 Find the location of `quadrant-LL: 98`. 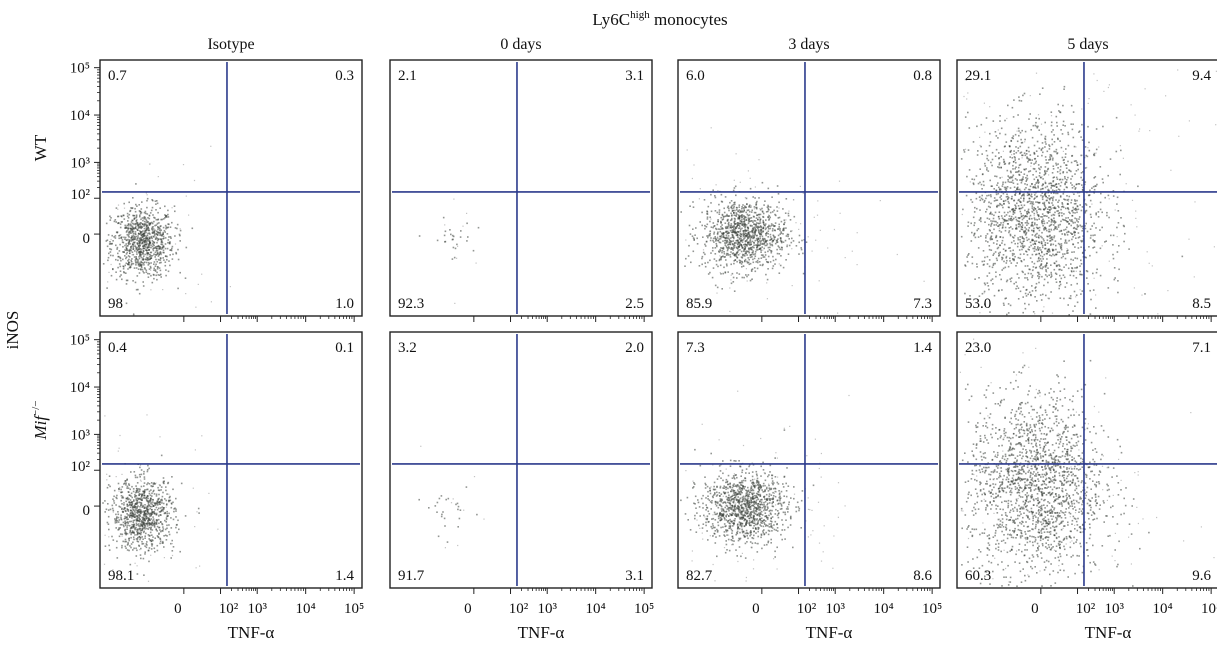

quadrant-LL: 98 is located at coordinates (115, 304).